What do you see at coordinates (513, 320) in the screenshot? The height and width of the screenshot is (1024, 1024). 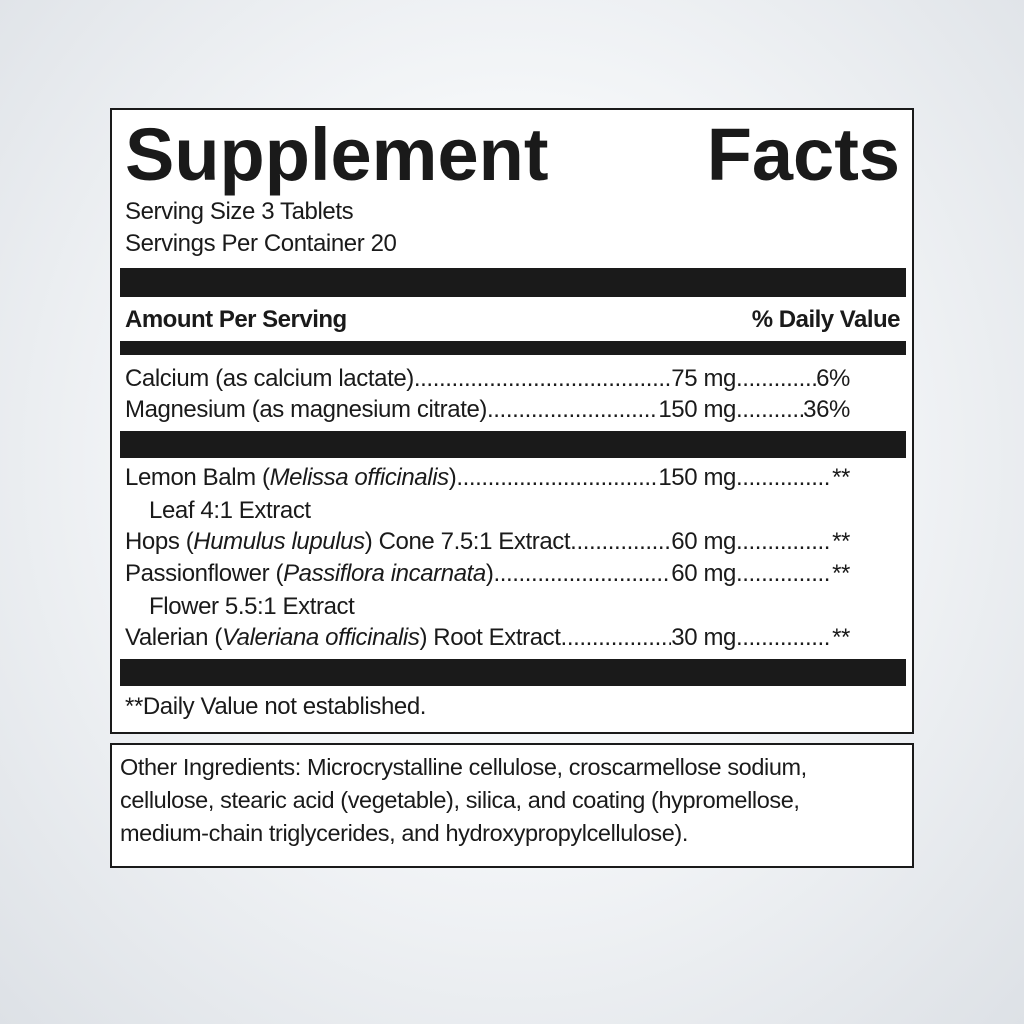 I see `column-header: Amount Per Serving % Daily Value` at bounding box center [513, 320].